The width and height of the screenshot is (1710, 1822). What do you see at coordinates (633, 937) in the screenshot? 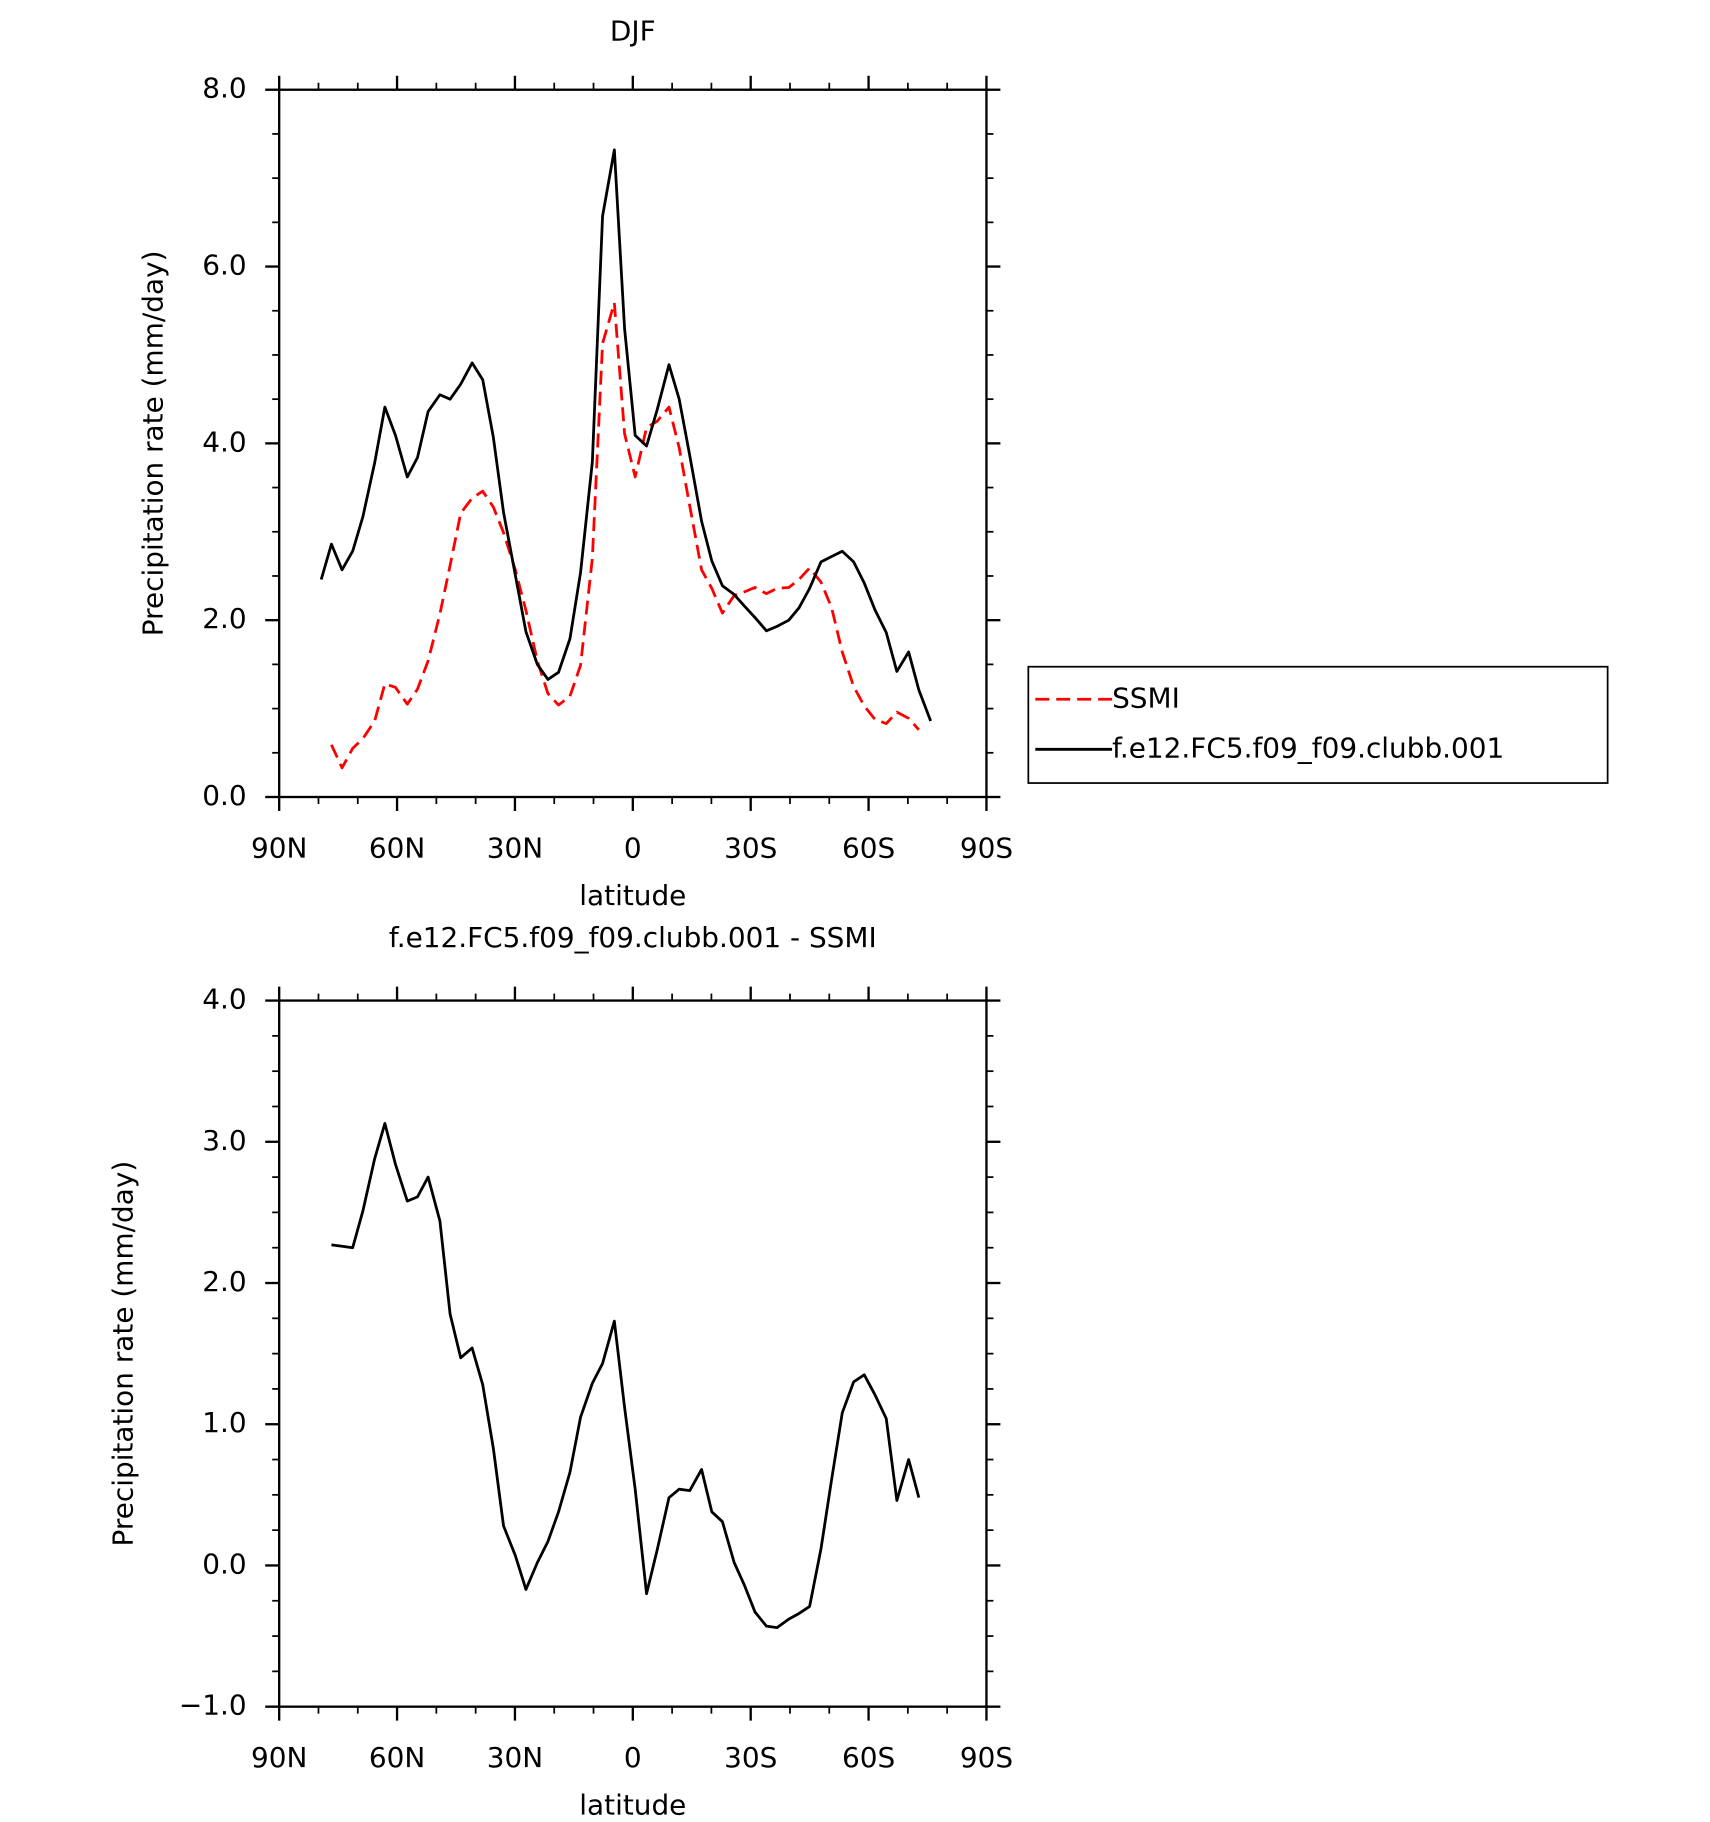
I see `chart-title: f.e12.FC5.f09_f09.clubb.001 - SSMI` at bounding box center [633, 937].